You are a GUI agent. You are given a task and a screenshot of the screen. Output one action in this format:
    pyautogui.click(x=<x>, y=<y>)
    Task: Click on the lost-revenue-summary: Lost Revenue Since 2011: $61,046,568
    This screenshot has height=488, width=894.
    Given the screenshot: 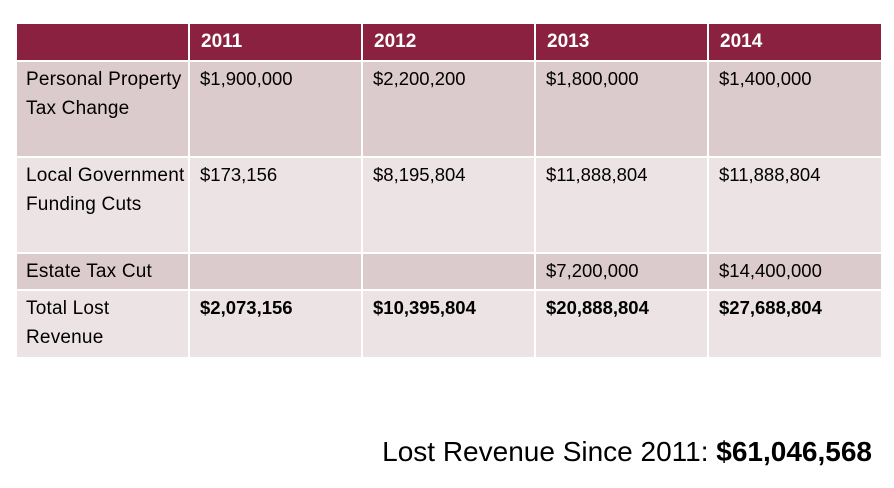 What is the action you would take?
    pyautogui.click(x=627, y=452)
    